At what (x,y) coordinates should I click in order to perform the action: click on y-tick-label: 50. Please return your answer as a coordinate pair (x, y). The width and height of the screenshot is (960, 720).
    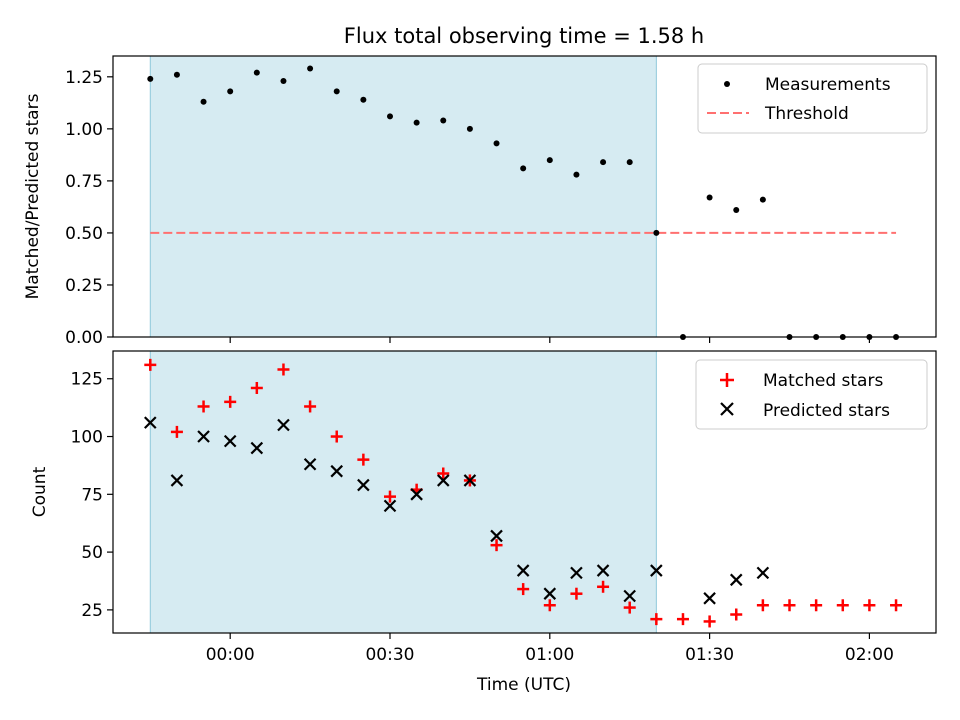
    Looking at the image, I should click on (92, 553).